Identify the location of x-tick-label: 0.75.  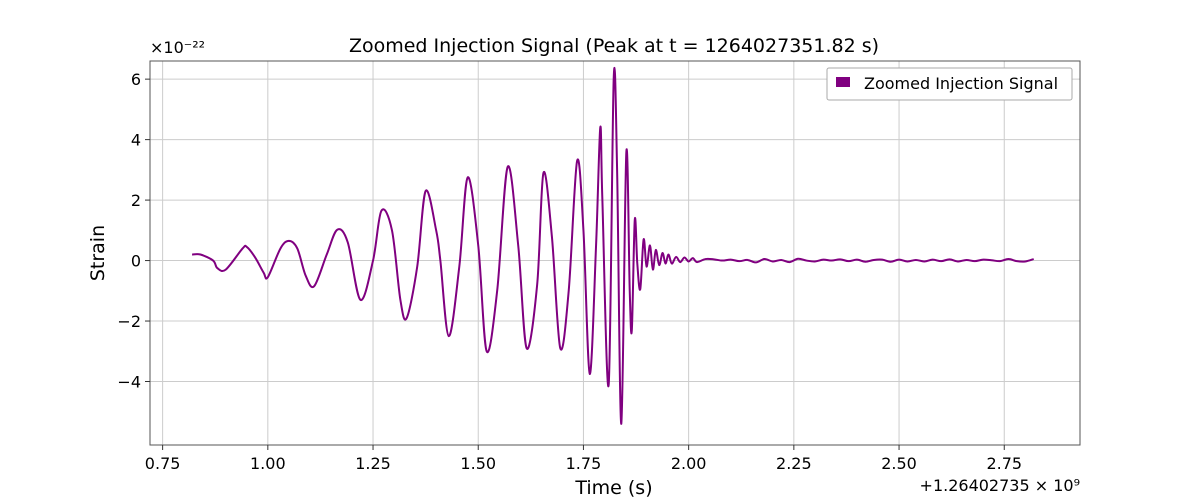
(163, 463).